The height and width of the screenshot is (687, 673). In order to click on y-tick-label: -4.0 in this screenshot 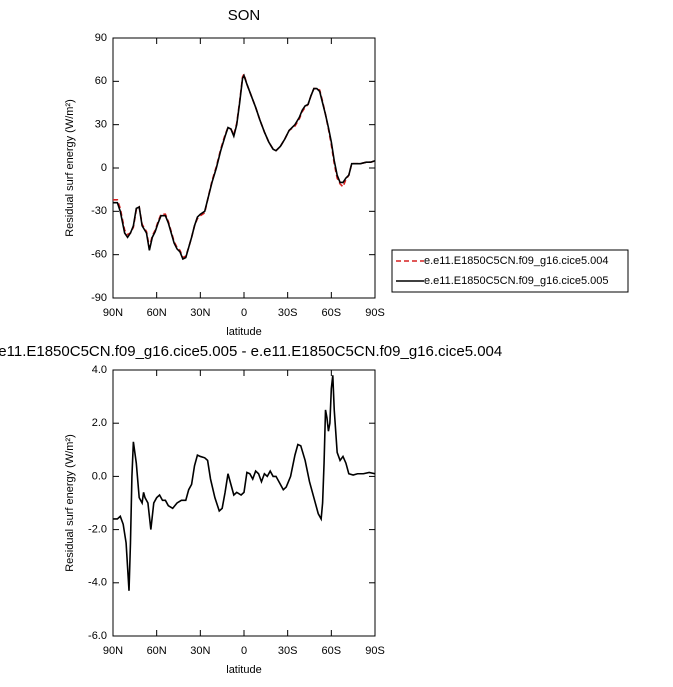, I will do `click(97, 583)`.